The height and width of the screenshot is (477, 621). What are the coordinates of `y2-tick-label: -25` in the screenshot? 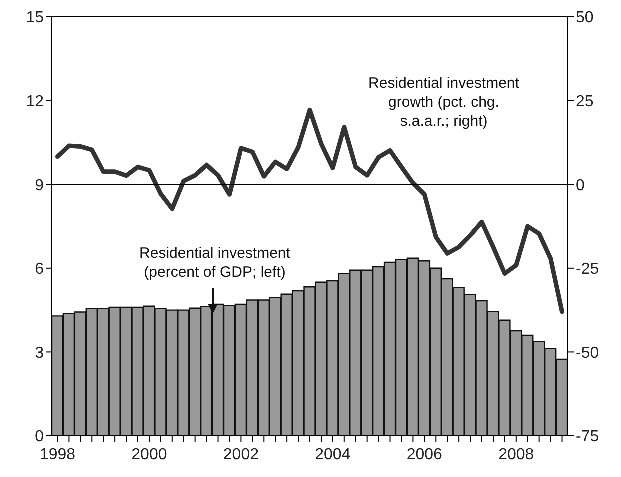 It's located at (588, 269).